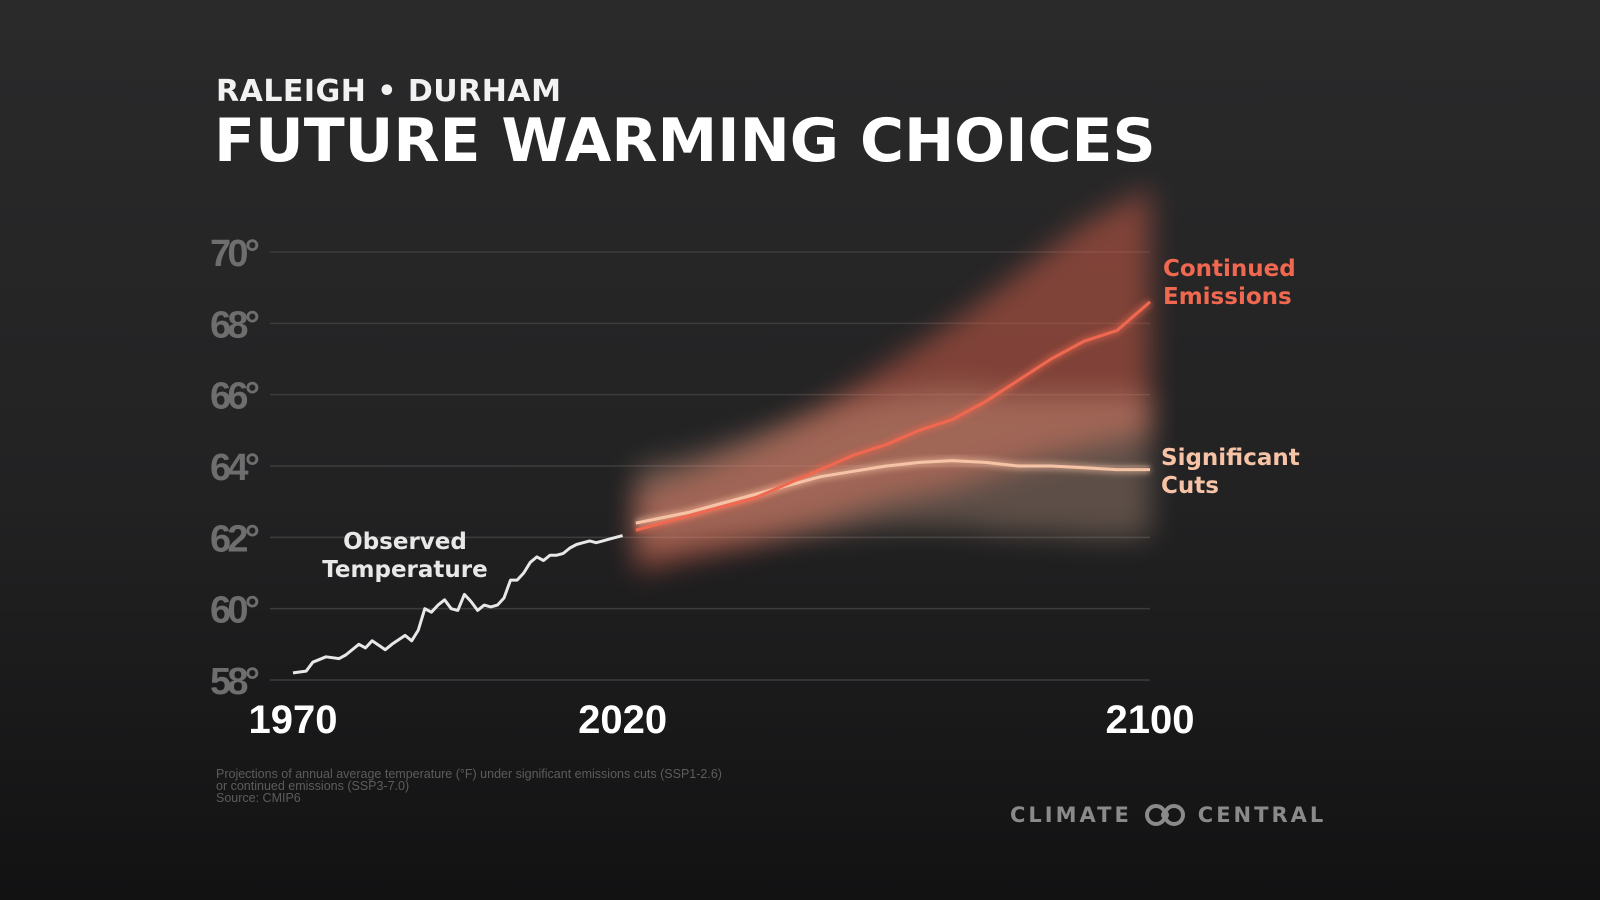 This screenshot has height=900, width=1600. What do you see at coordinates (404, 570) in the screenshot?
I see `series-annotation: Temperature` at bounding box center [404, 570].